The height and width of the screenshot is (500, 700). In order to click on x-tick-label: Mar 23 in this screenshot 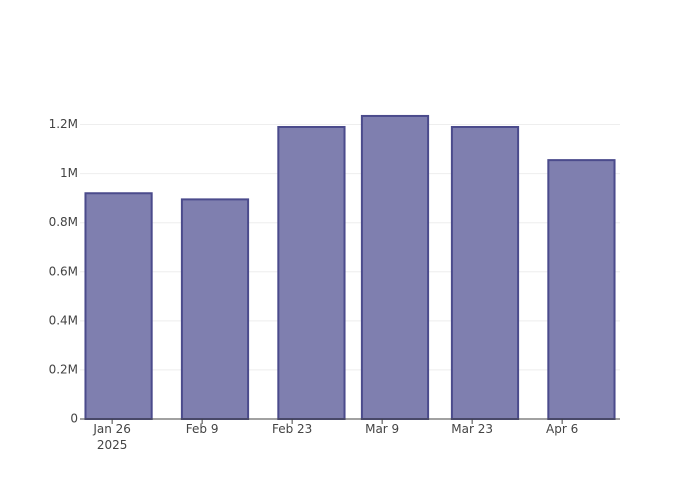, I will do `click(472, 429)`.